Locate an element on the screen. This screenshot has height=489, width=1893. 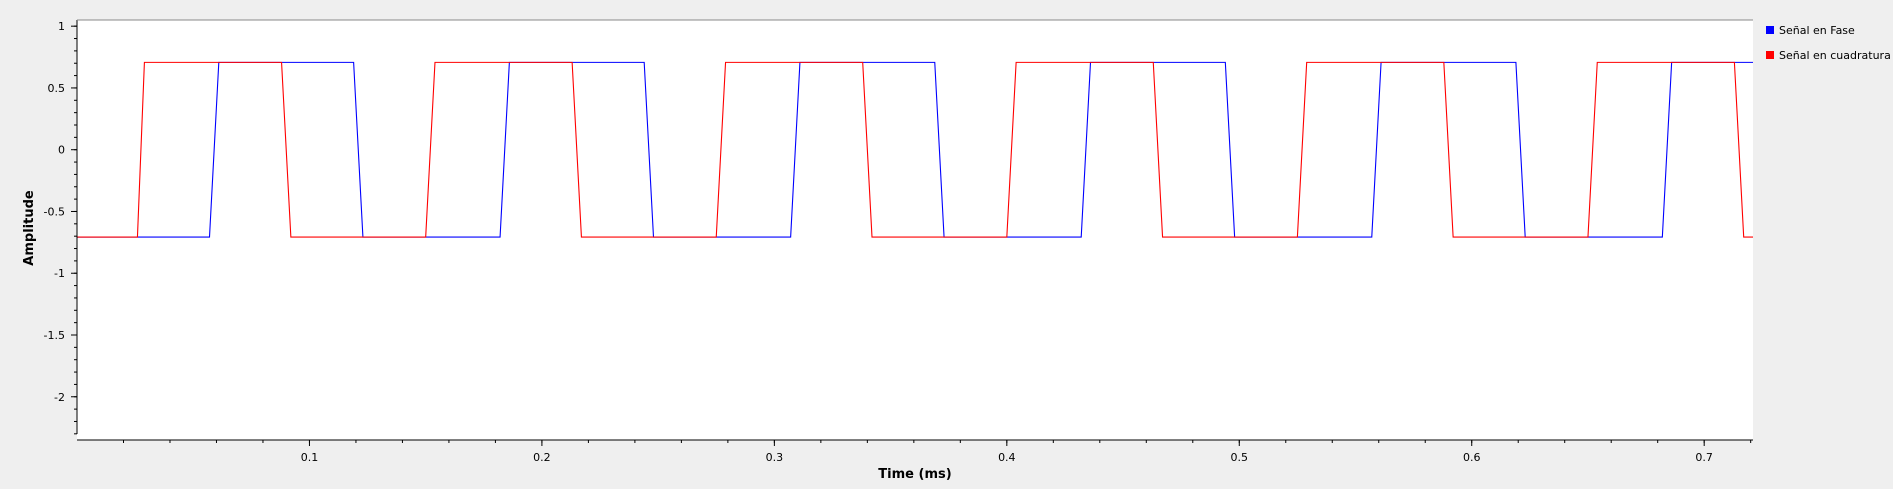
y-tick-label: -0.5 is located at coordinates (54, 211).